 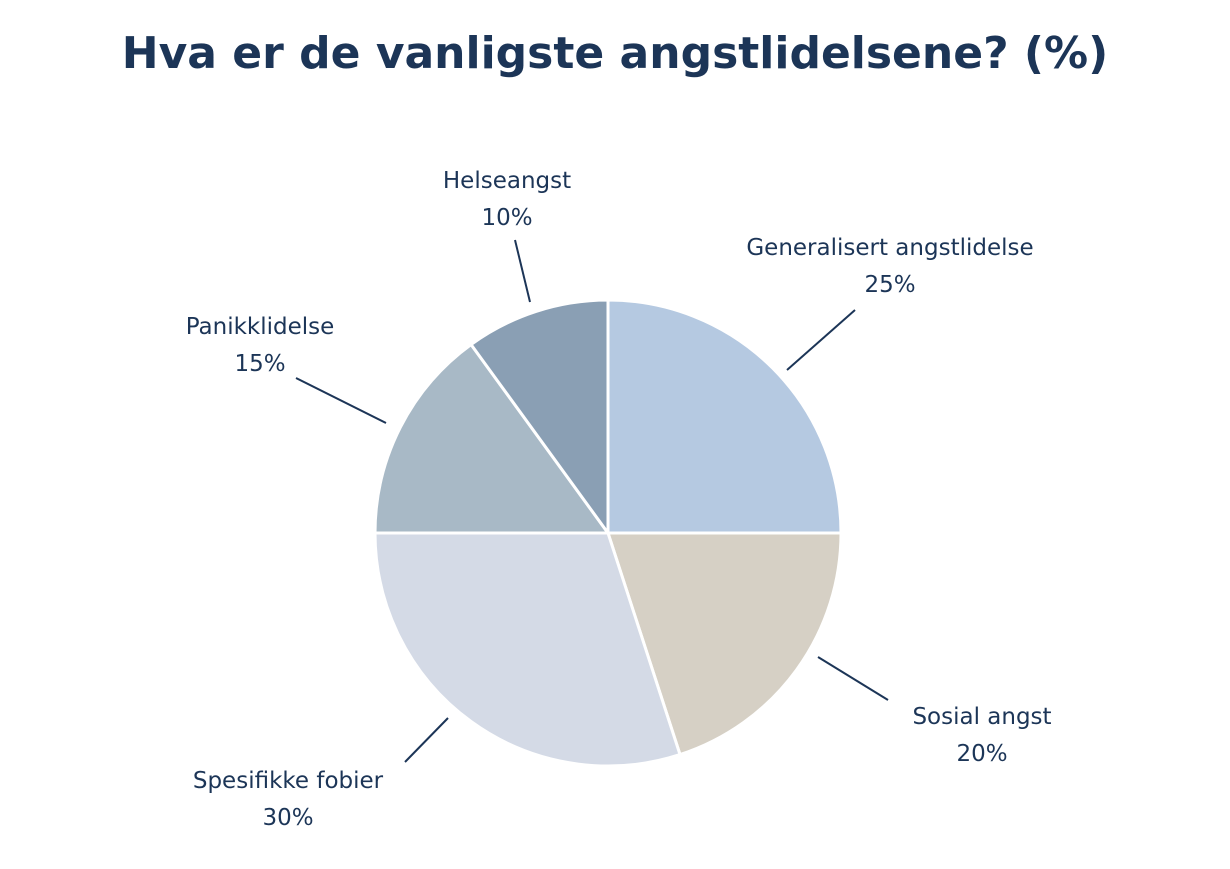 I want to click on leader-line-sosial-angst, so click(x=853, y=678).